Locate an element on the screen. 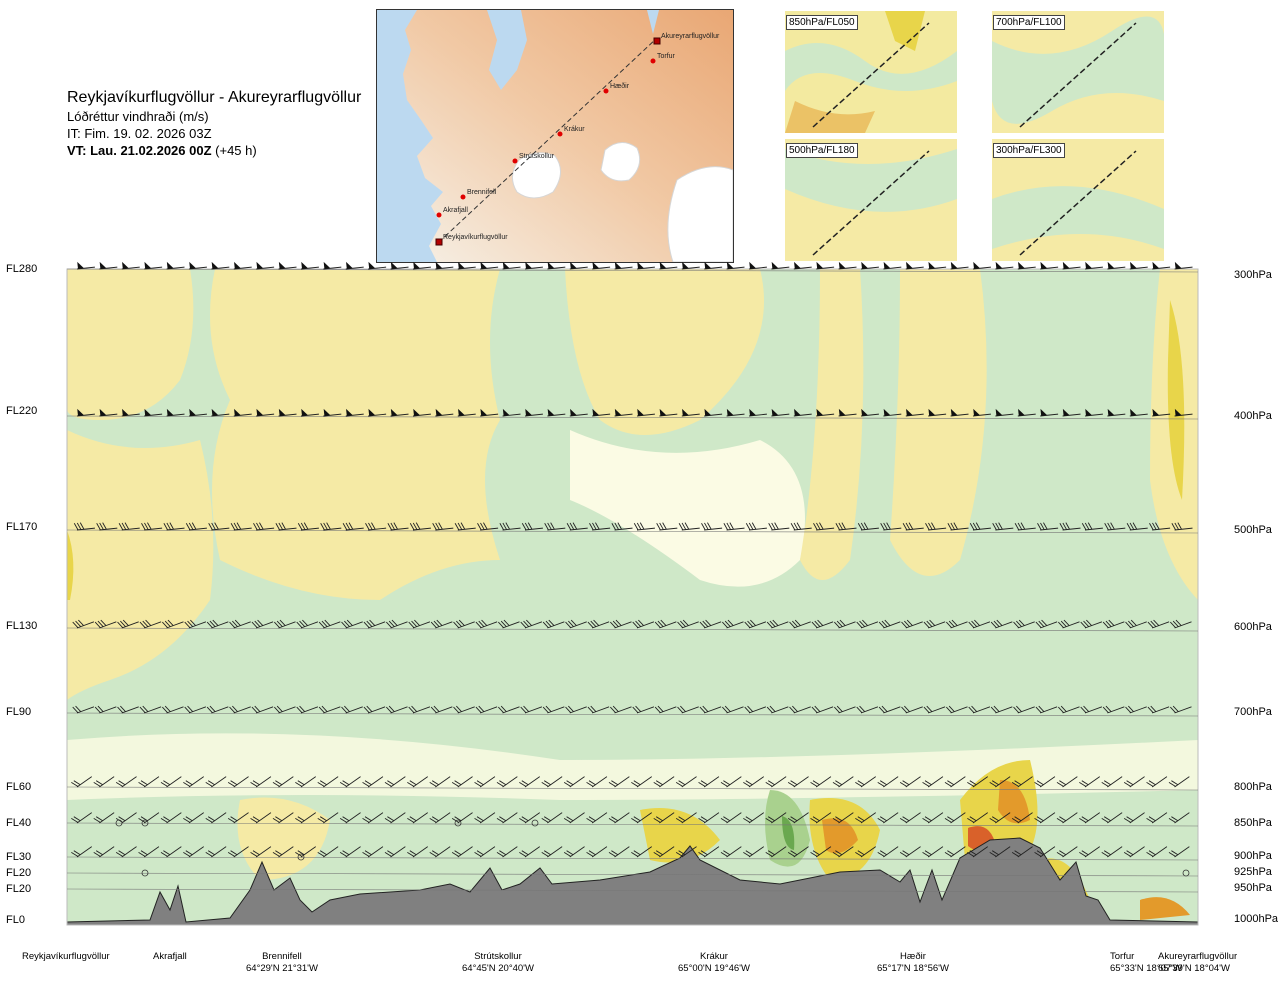  p-label-800: 800hPa is located at coordinates (1253, 787).